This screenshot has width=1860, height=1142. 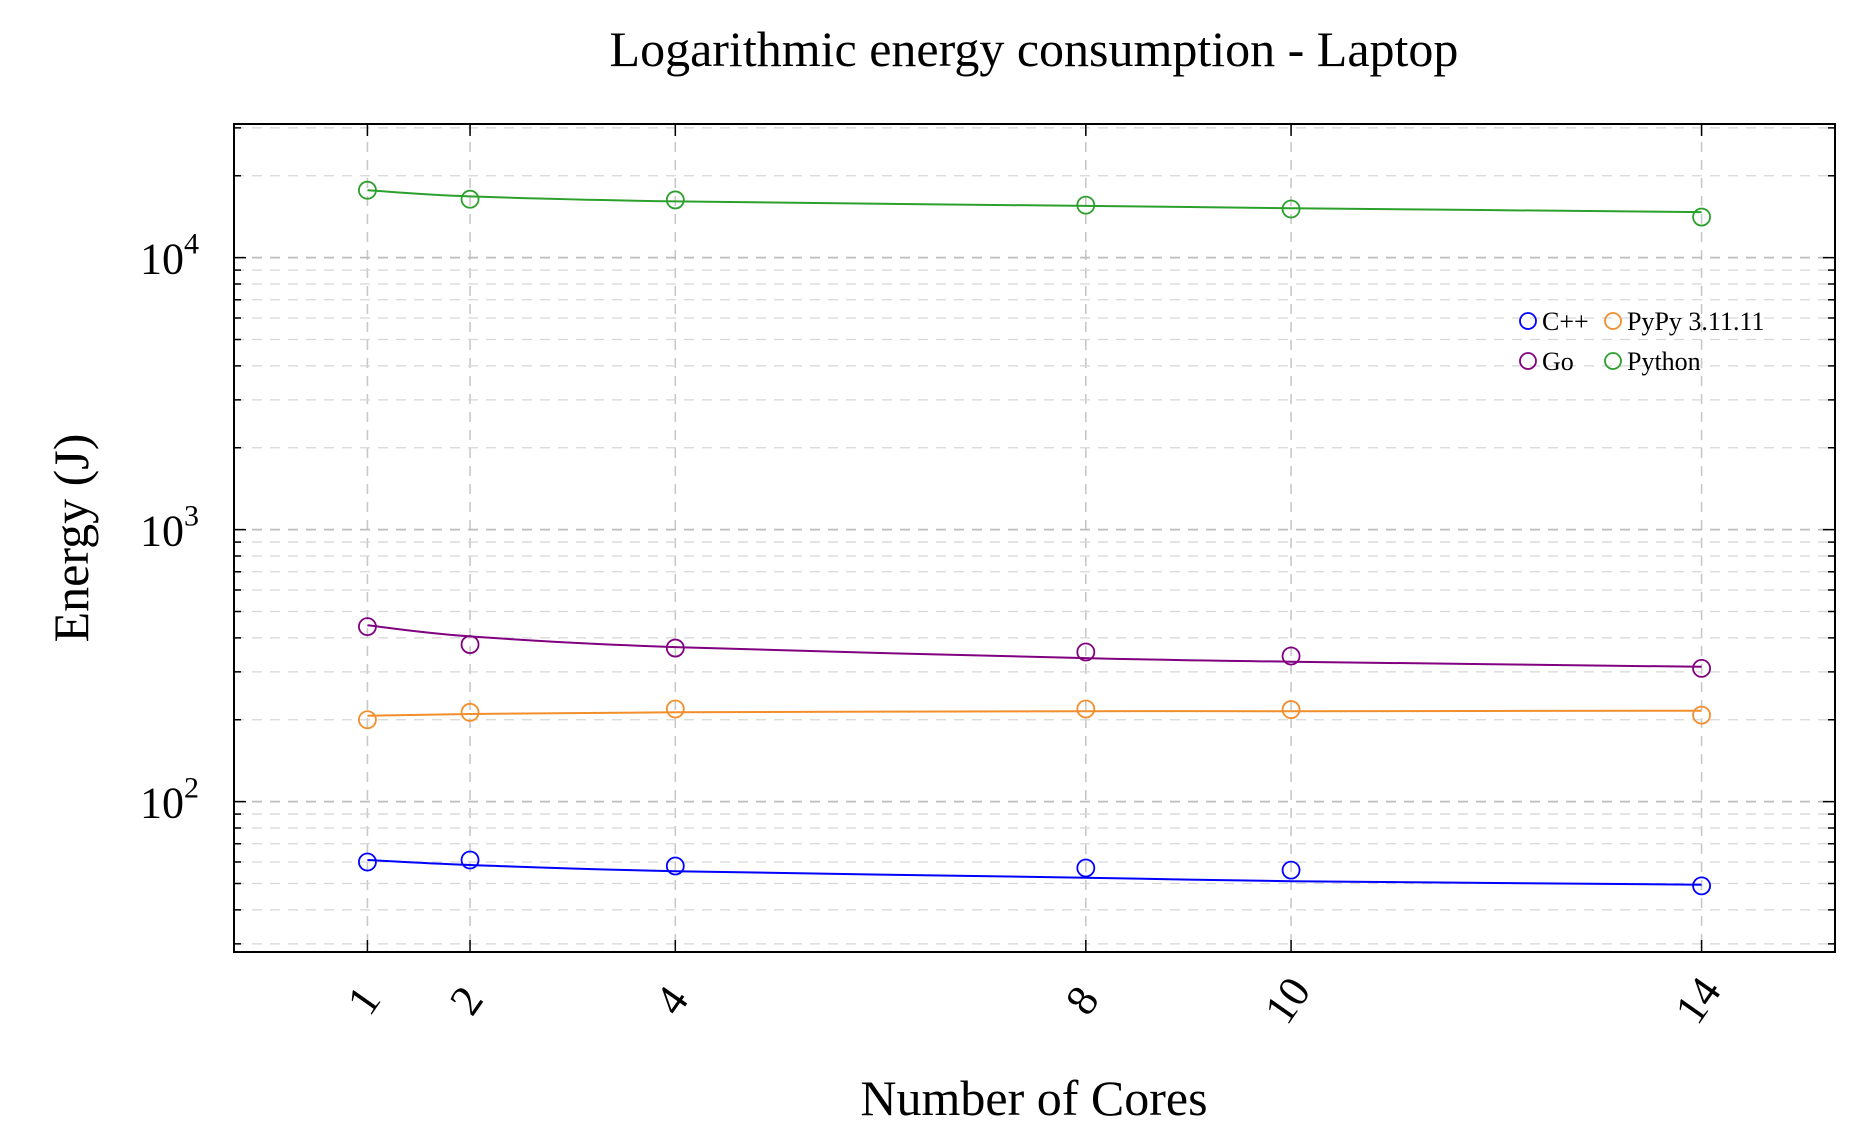 I want to click on legend-item: Go, so click(x=1546, y=361).